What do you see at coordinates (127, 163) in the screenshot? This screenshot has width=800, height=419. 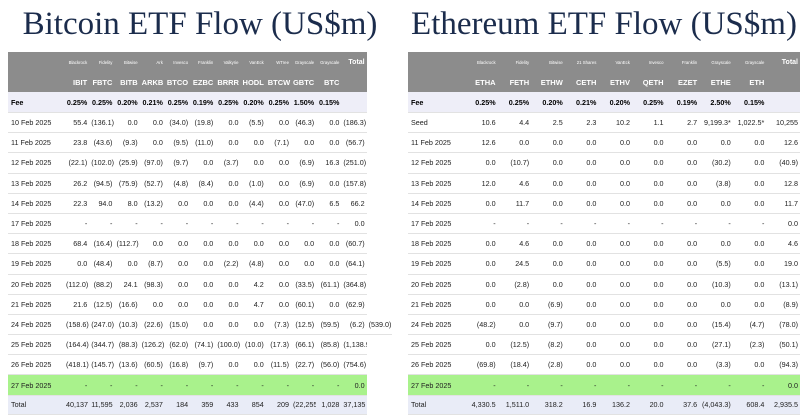 I see `flow-cell: (25.9)` at bounding box center [127, 163].